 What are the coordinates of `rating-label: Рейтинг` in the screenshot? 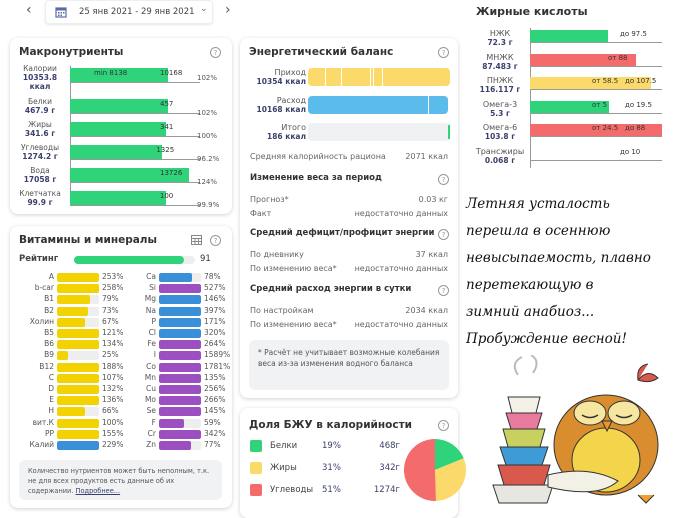 It's located at (39, 259).